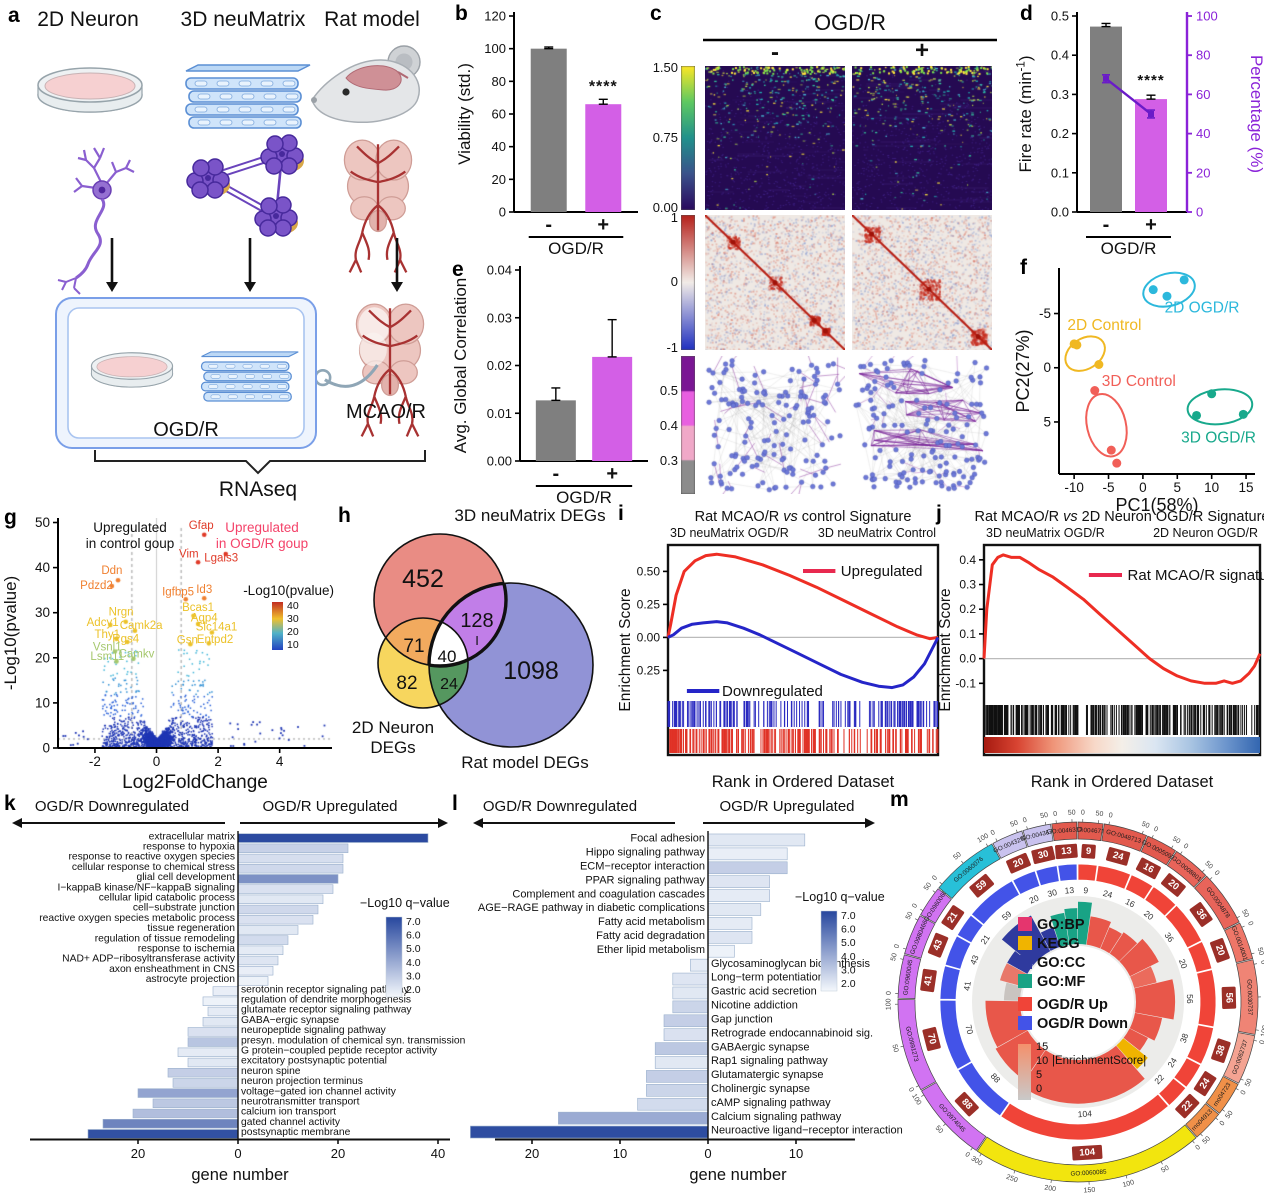 The height and width of the screenshot is (1193, 1264). Describe the element at coordinates (1066, 852) in the screenshot. I see `chart-text: 13` at that location.